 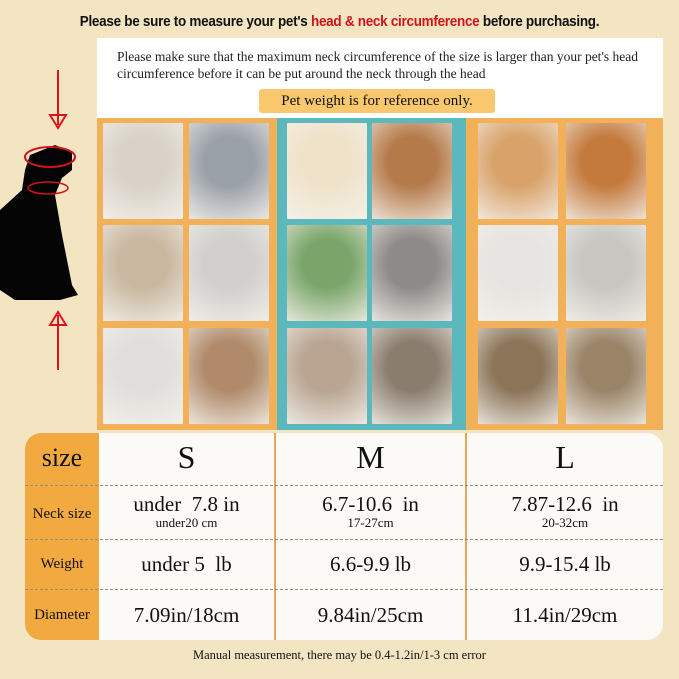 I want to click on row-label: Neck size, so click(x=62, y=513).